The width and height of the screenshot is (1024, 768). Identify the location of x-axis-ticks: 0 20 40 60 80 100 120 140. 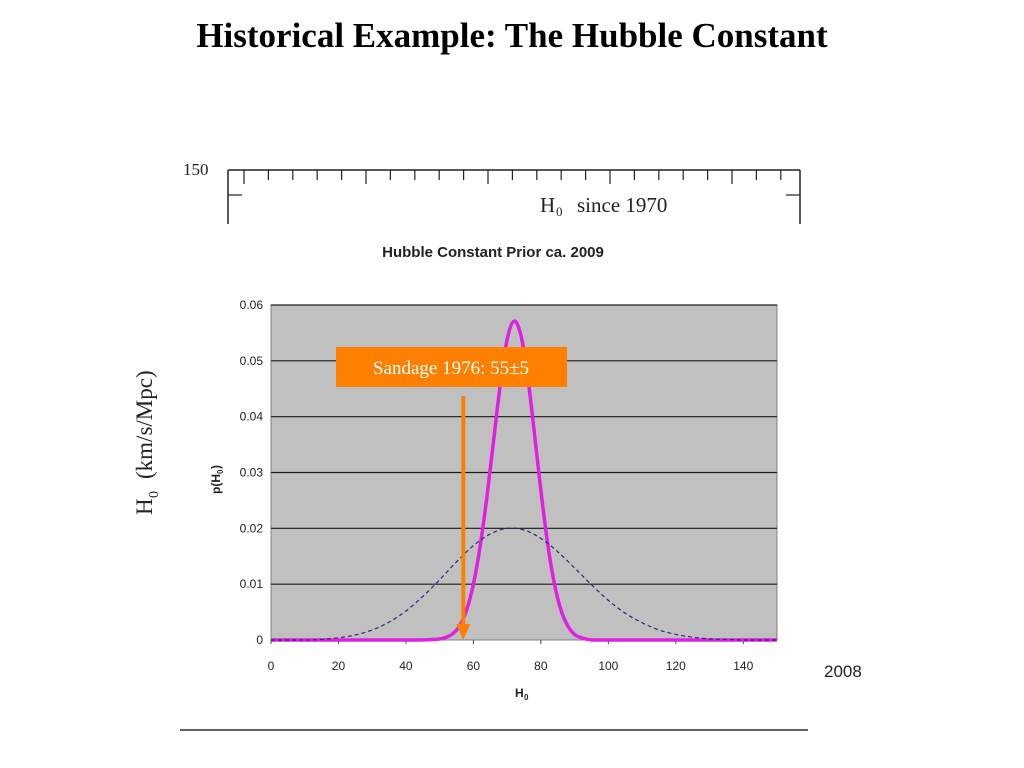
(511, 656).